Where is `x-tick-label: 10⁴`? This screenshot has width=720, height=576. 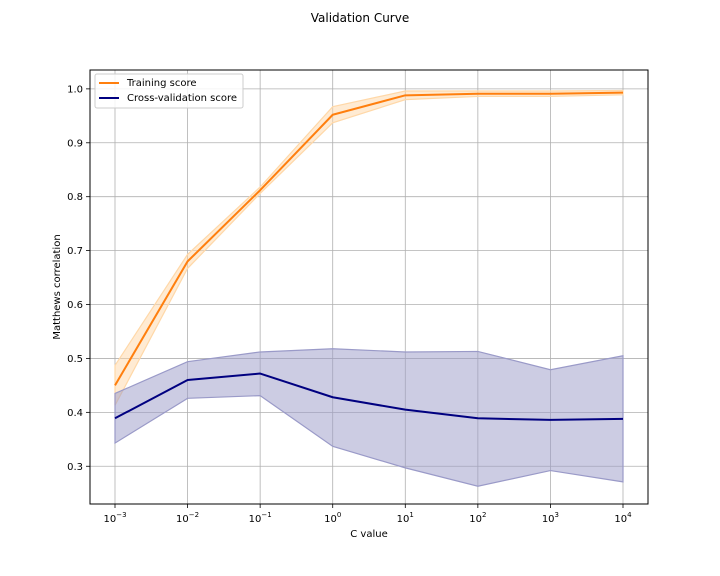 x-tick-label: 10⁴ is located at coordinates (623, 518).